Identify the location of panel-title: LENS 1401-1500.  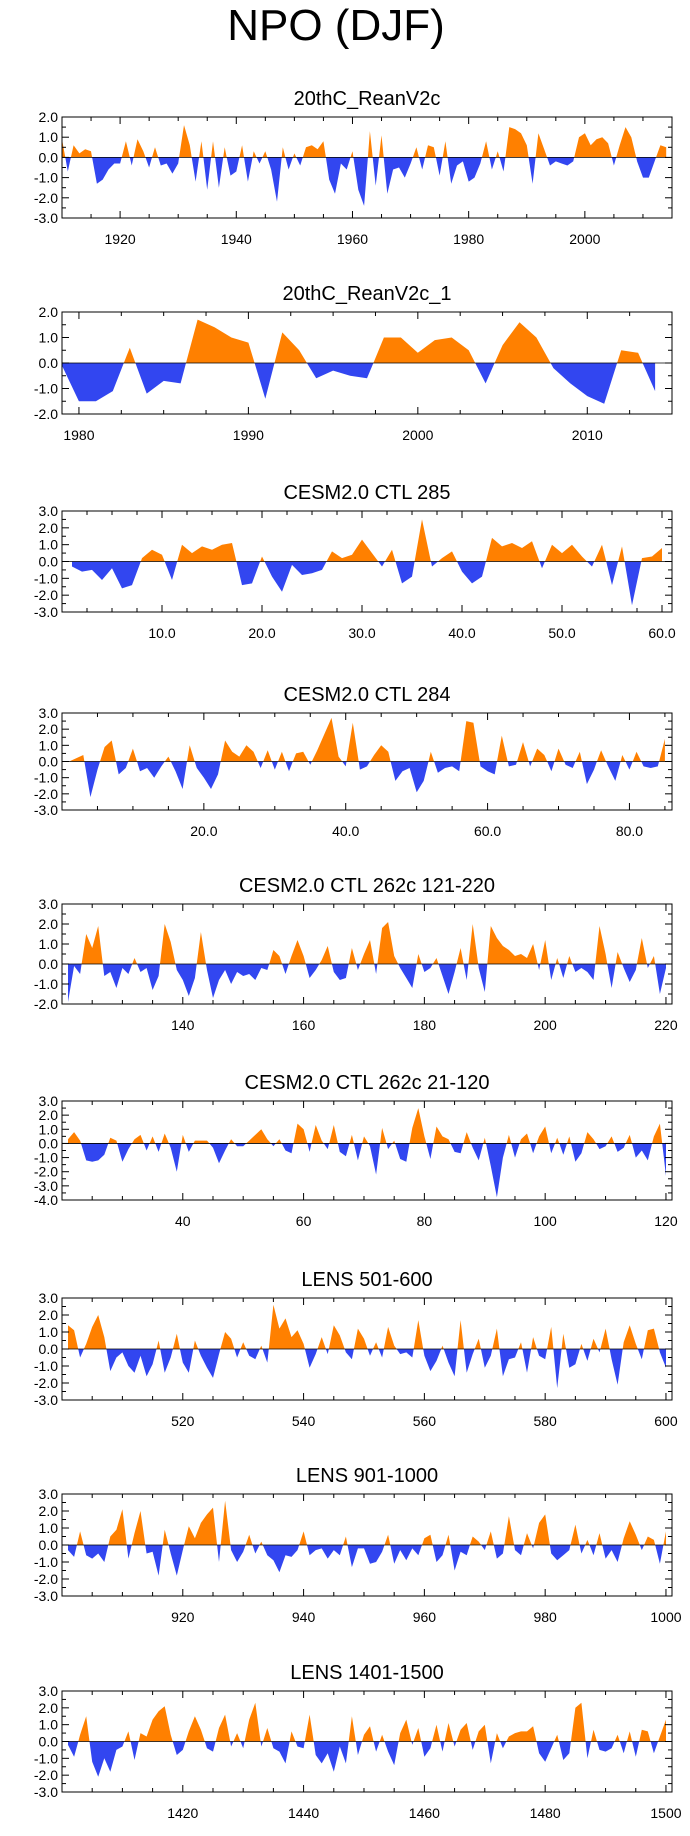
(366, 1673).